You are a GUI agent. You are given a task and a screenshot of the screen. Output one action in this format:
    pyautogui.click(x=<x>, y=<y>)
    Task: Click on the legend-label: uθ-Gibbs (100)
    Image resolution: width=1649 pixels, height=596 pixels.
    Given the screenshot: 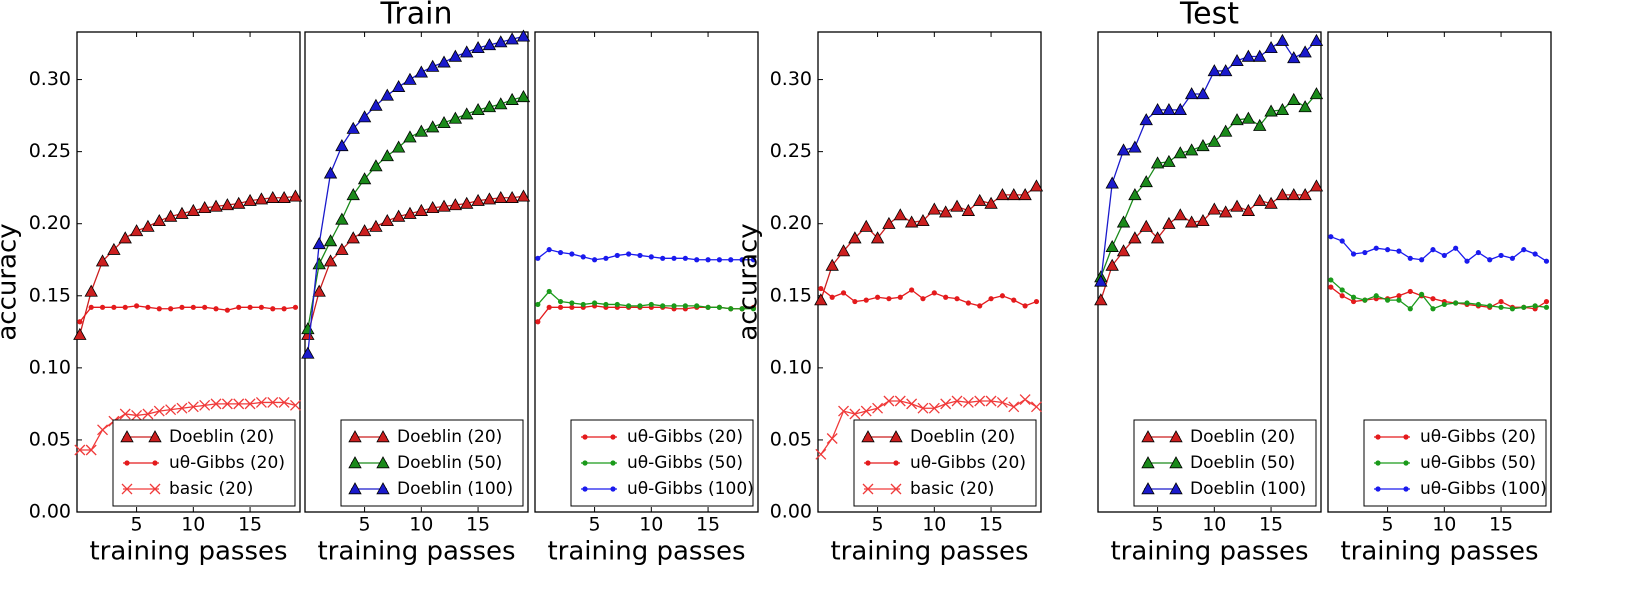 What is the action you would take?
    pyautogui.click(x=690, y=489)
    